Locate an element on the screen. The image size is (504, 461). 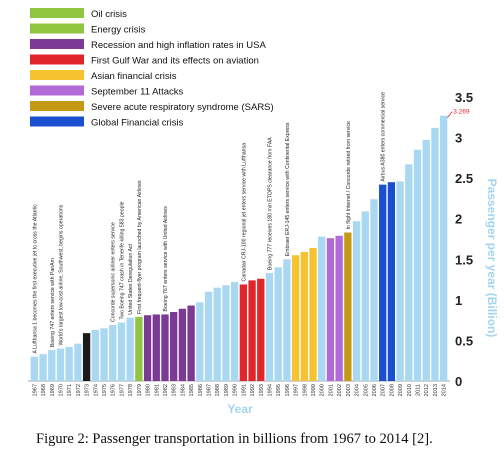
annotation-2007-12: Airbus A380 enters commercial service is located at coordinates (384, 137).